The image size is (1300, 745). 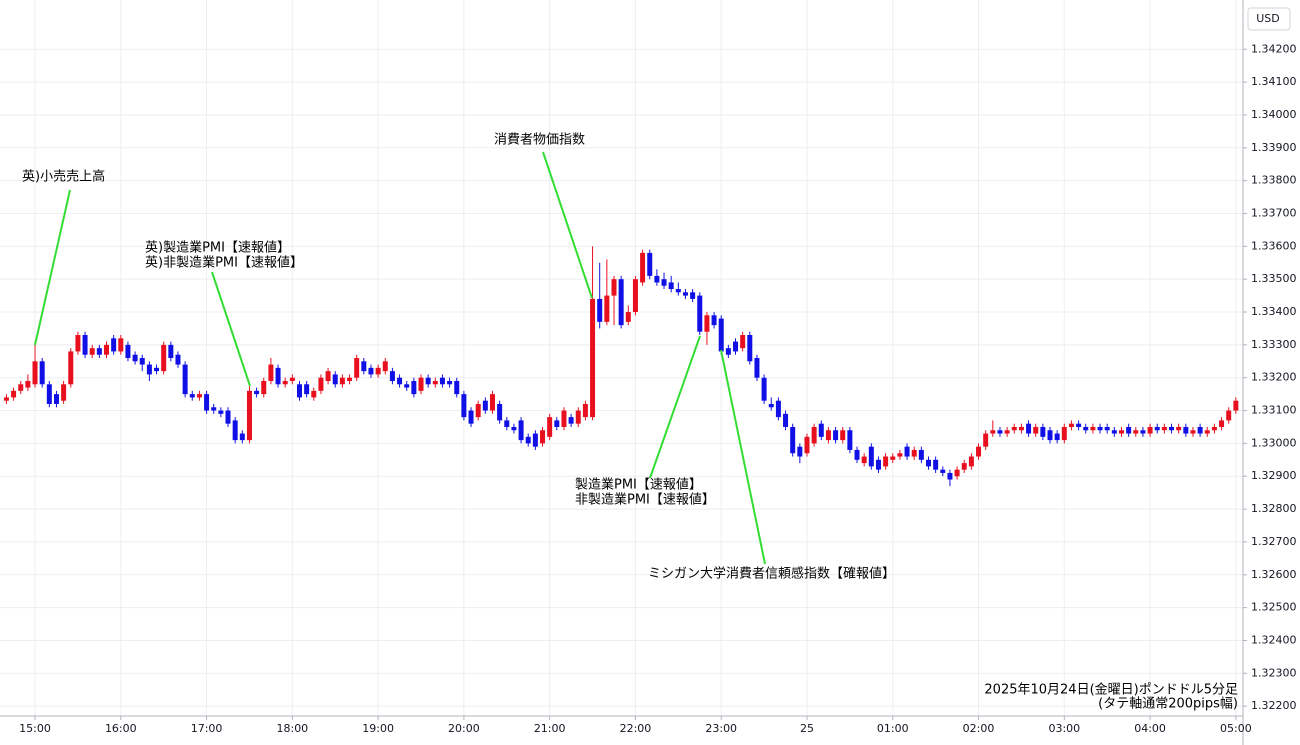 I want to click on annotation-line, so click(x=231, y=329).